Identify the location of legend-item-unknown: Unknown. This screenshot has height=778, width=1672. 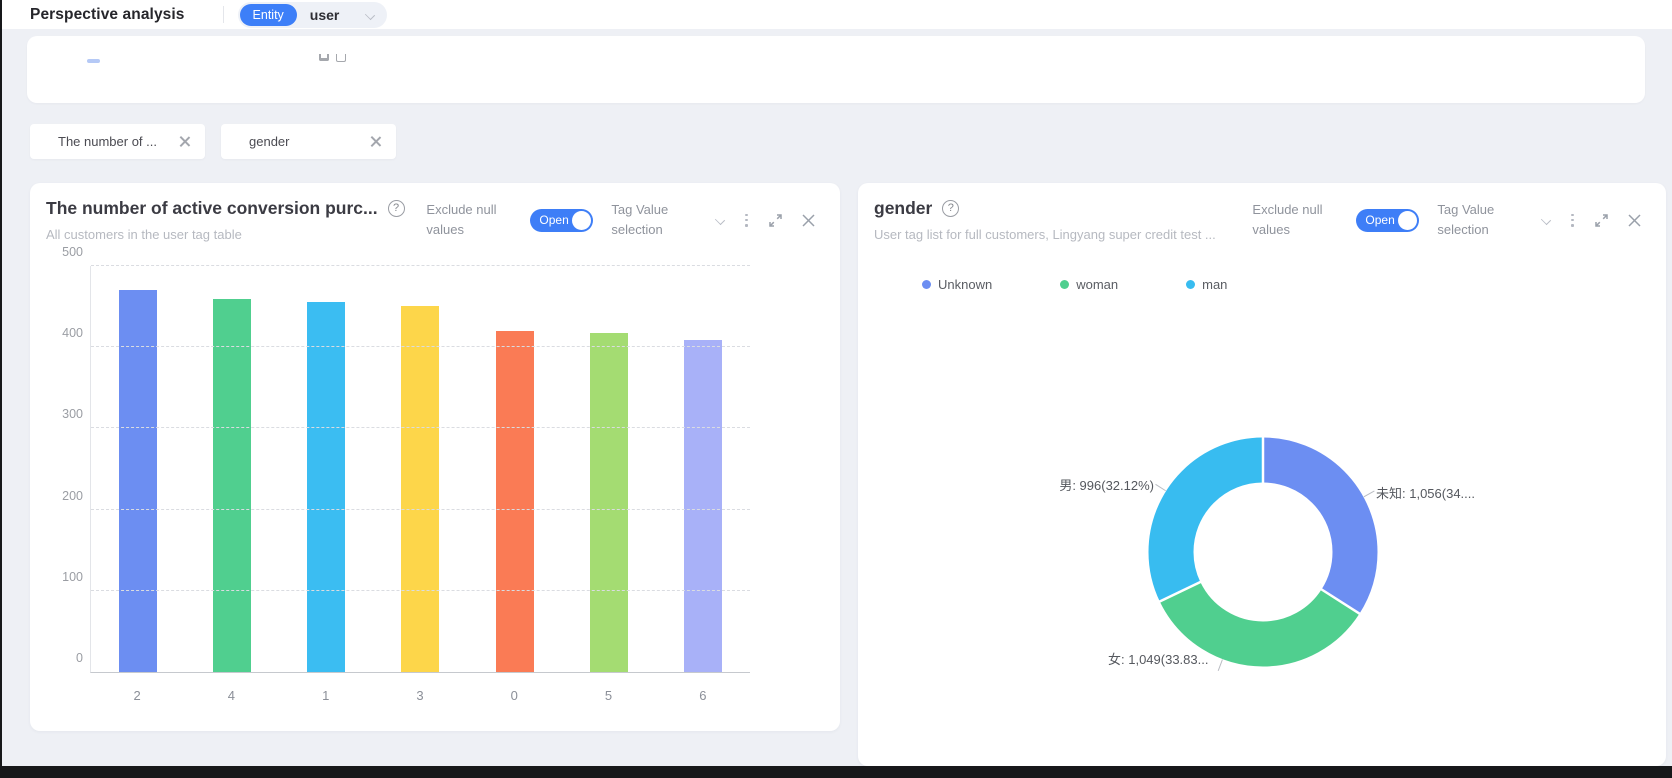
(957, 284).